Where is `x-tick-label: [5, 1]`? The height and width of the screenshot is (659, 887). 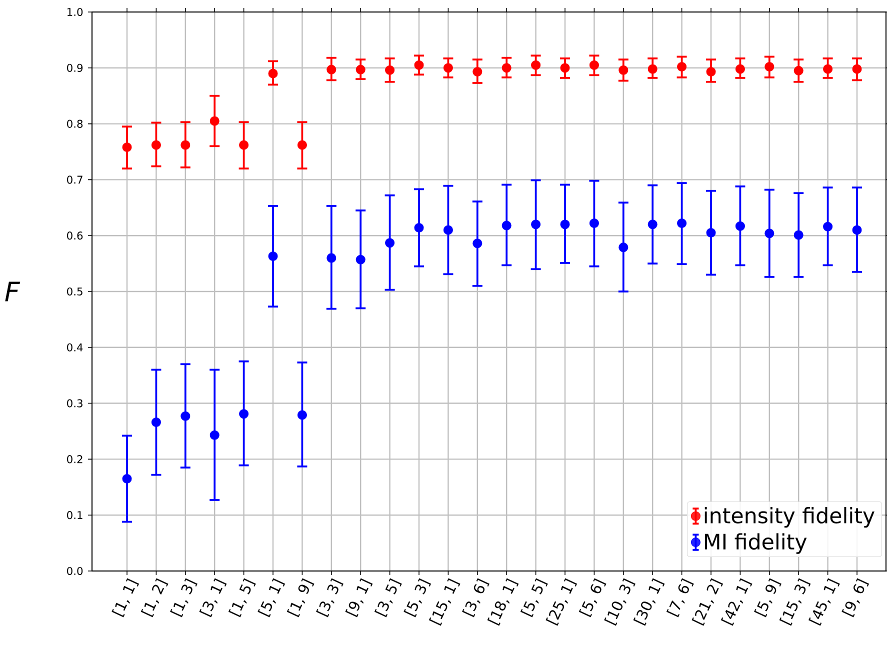
x-tick-label: [5, 1] is located at coordinates (272, 598).